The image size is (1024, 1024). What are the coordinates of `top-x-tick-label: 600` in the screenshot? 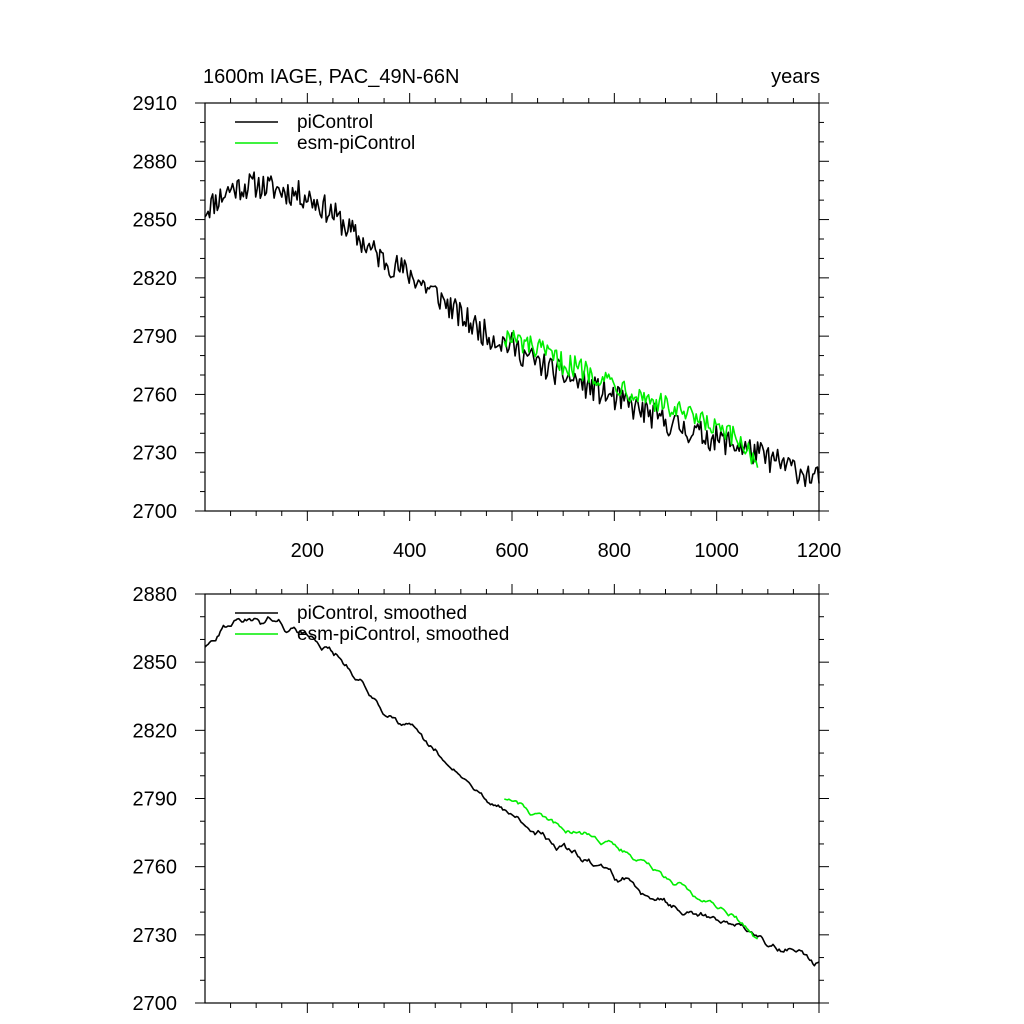 It's located at (511, 551).